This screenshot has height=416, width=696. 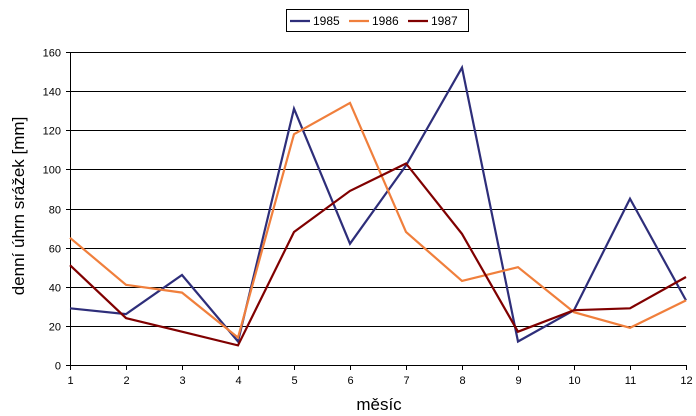 What do you see at coordinates (385, 21) in the screenshot?
I see `legend-label-1986: 1986` at bounding box center [385, 21].